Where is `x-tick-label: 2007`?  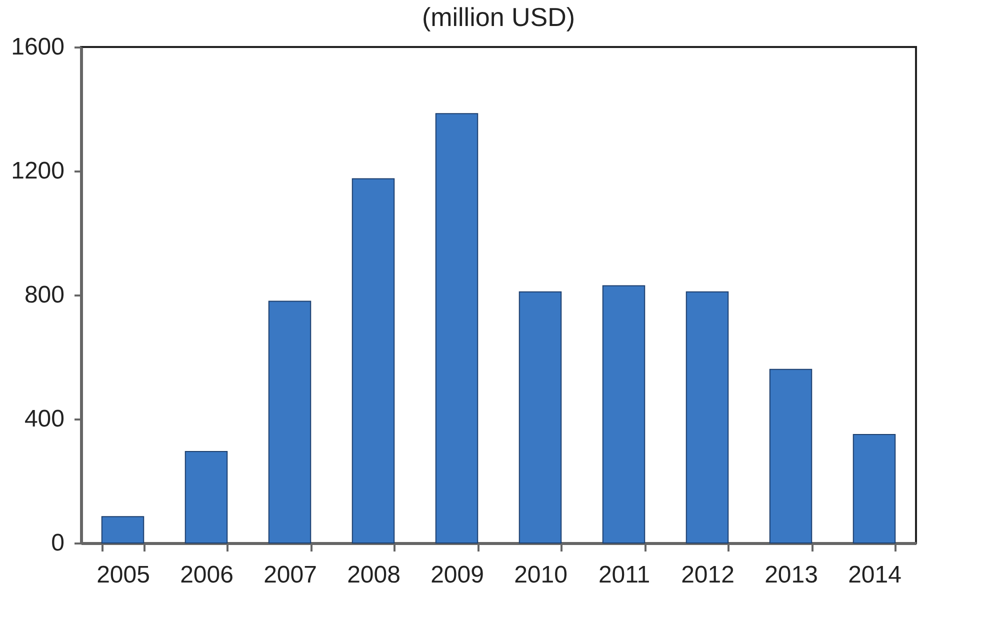
x-tick-label: 2007 is located at coordinates (290, 575).